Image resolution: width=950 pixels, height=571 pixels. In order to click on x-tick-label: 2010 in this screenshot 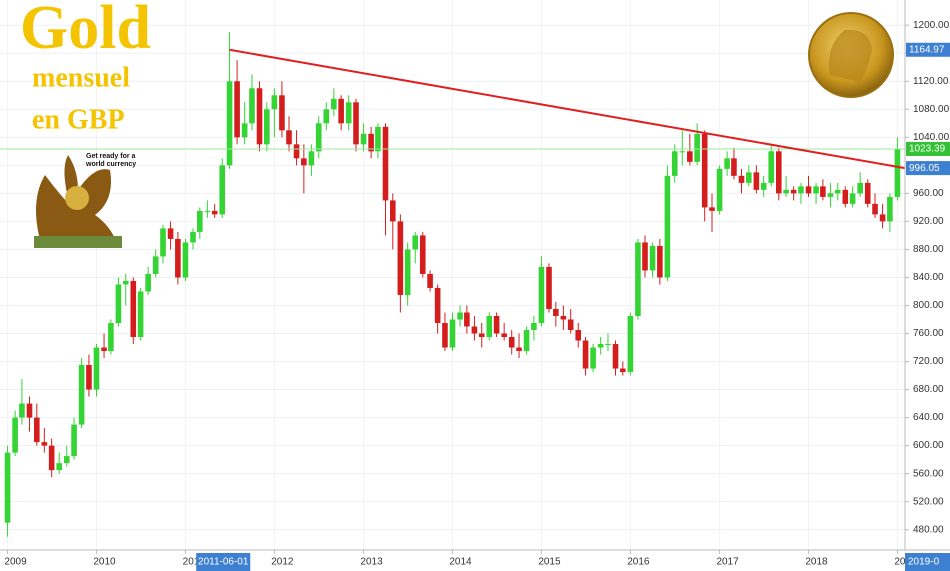, I will do `click(104, 562)`.